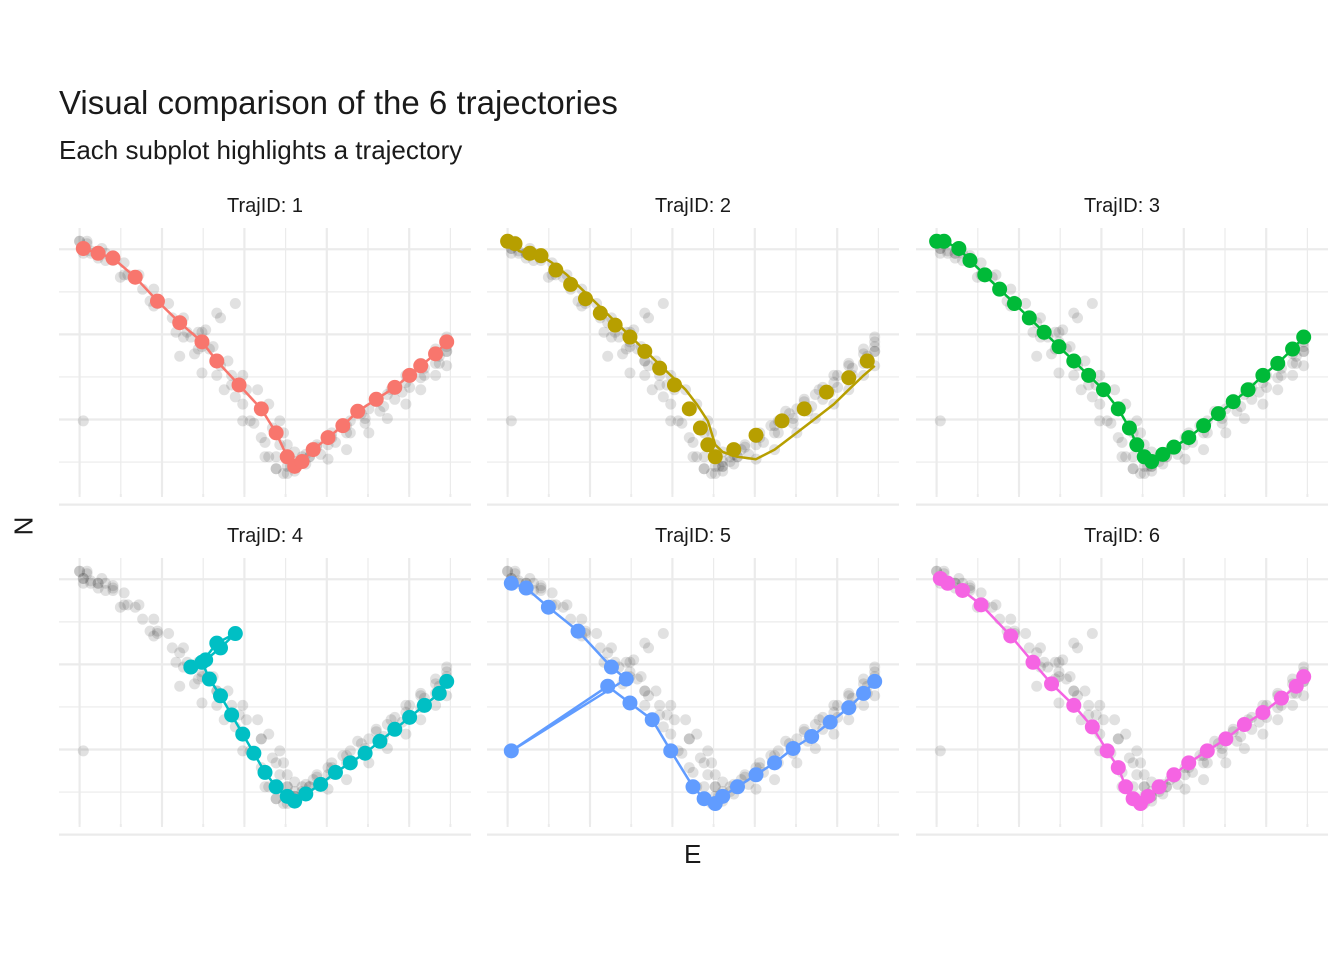  Describe the element at coordinates (338, 102) in the screenshot. I see `chart-title: Visual comparison of the 6 trajectories` at that location.